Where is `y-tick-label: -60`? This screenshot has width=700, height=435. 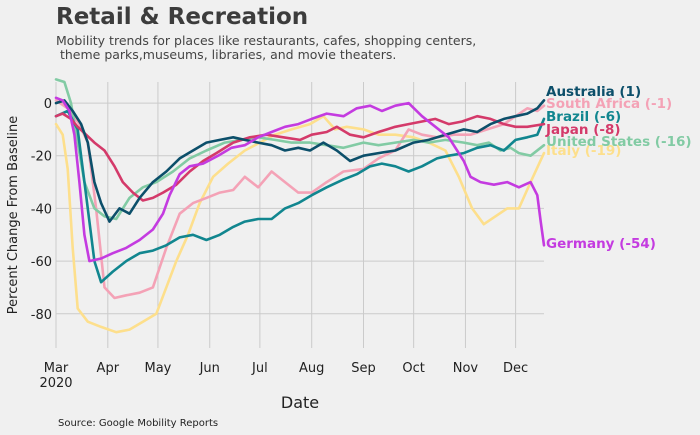
y-tick-label: -60 is located at coordinates (41, 262).